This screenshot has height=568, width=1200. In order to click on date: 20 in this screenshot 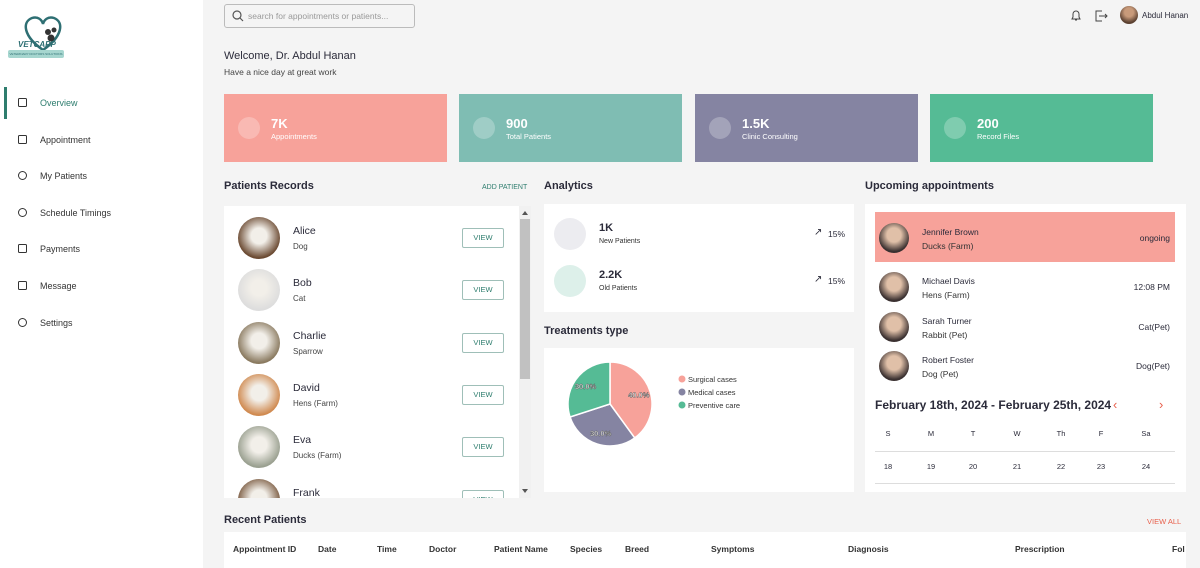, I will do `click(973, 466)`.